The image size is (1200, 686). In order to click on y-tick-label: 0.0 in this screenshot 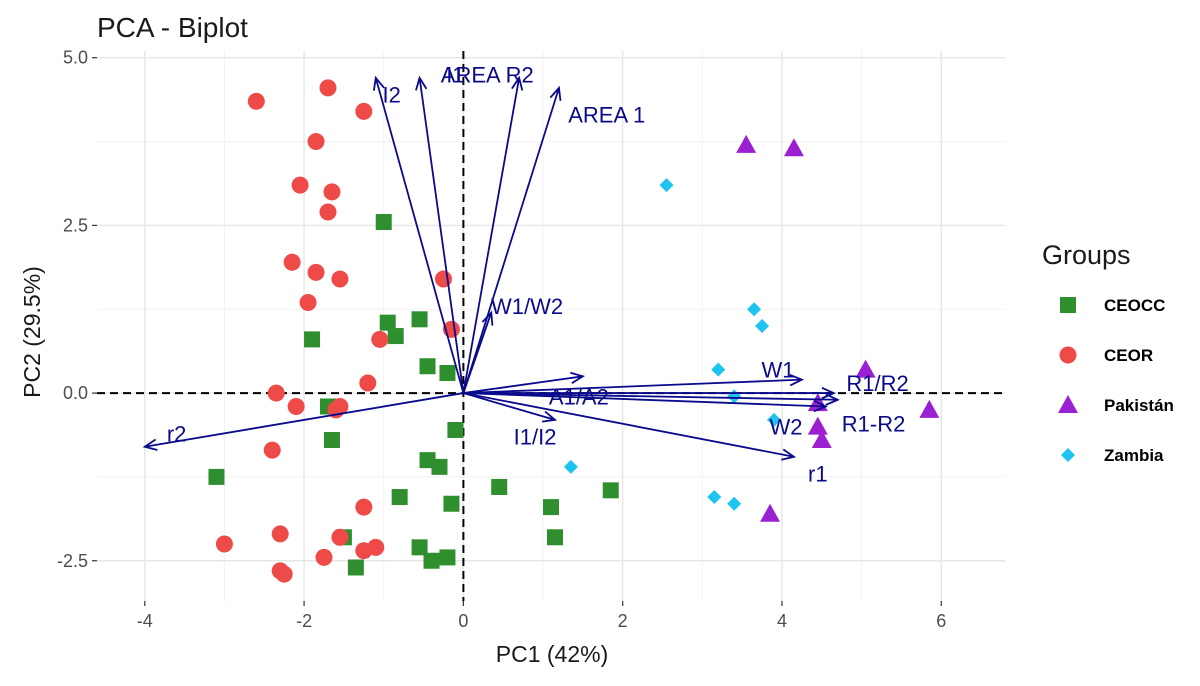, I will do `click(75, 393)`.